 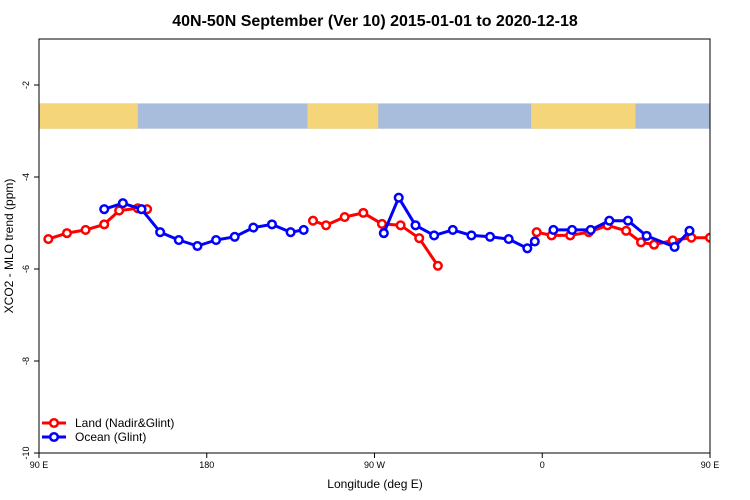 What do you see at coordinates (26, 361) in the screenshot?
I see `y-tick-label-3: -8` at bounding box center [26, 361].